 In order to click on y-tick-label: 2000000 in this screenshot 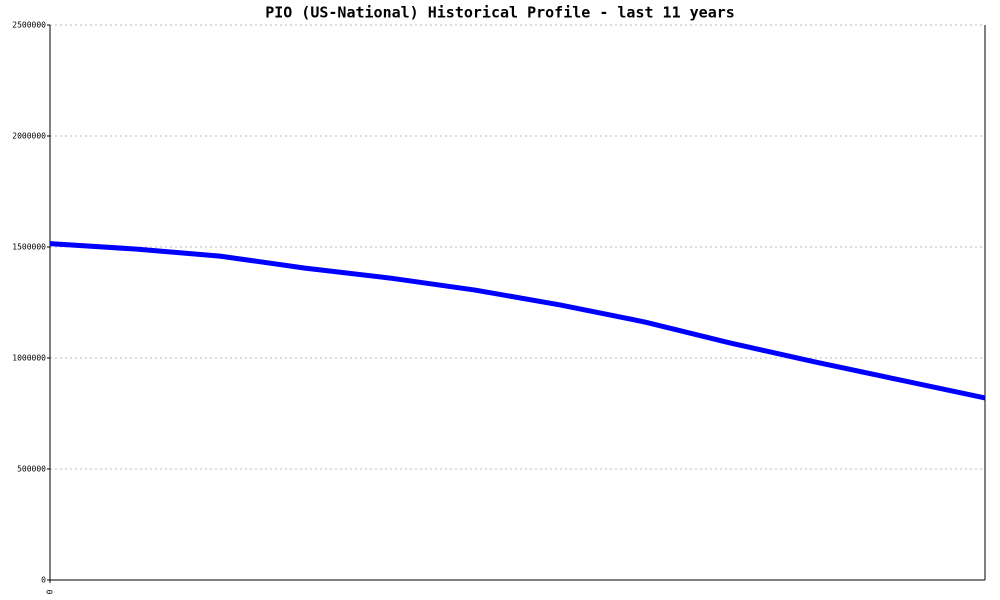, I will do `click(29, 136)`.